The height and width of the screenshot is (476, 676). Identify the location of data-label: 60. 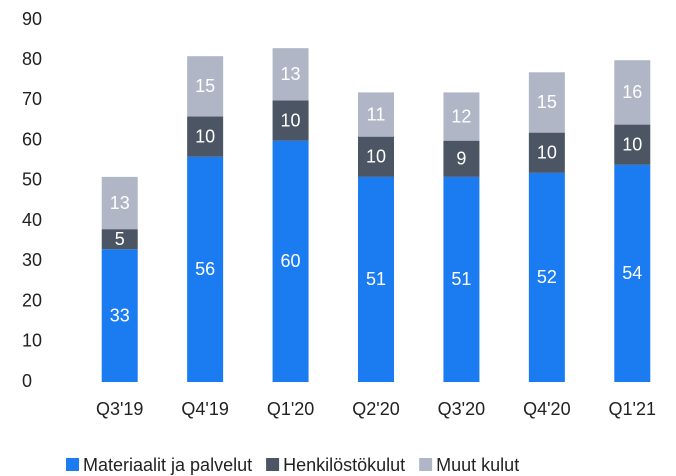
(291, 261).